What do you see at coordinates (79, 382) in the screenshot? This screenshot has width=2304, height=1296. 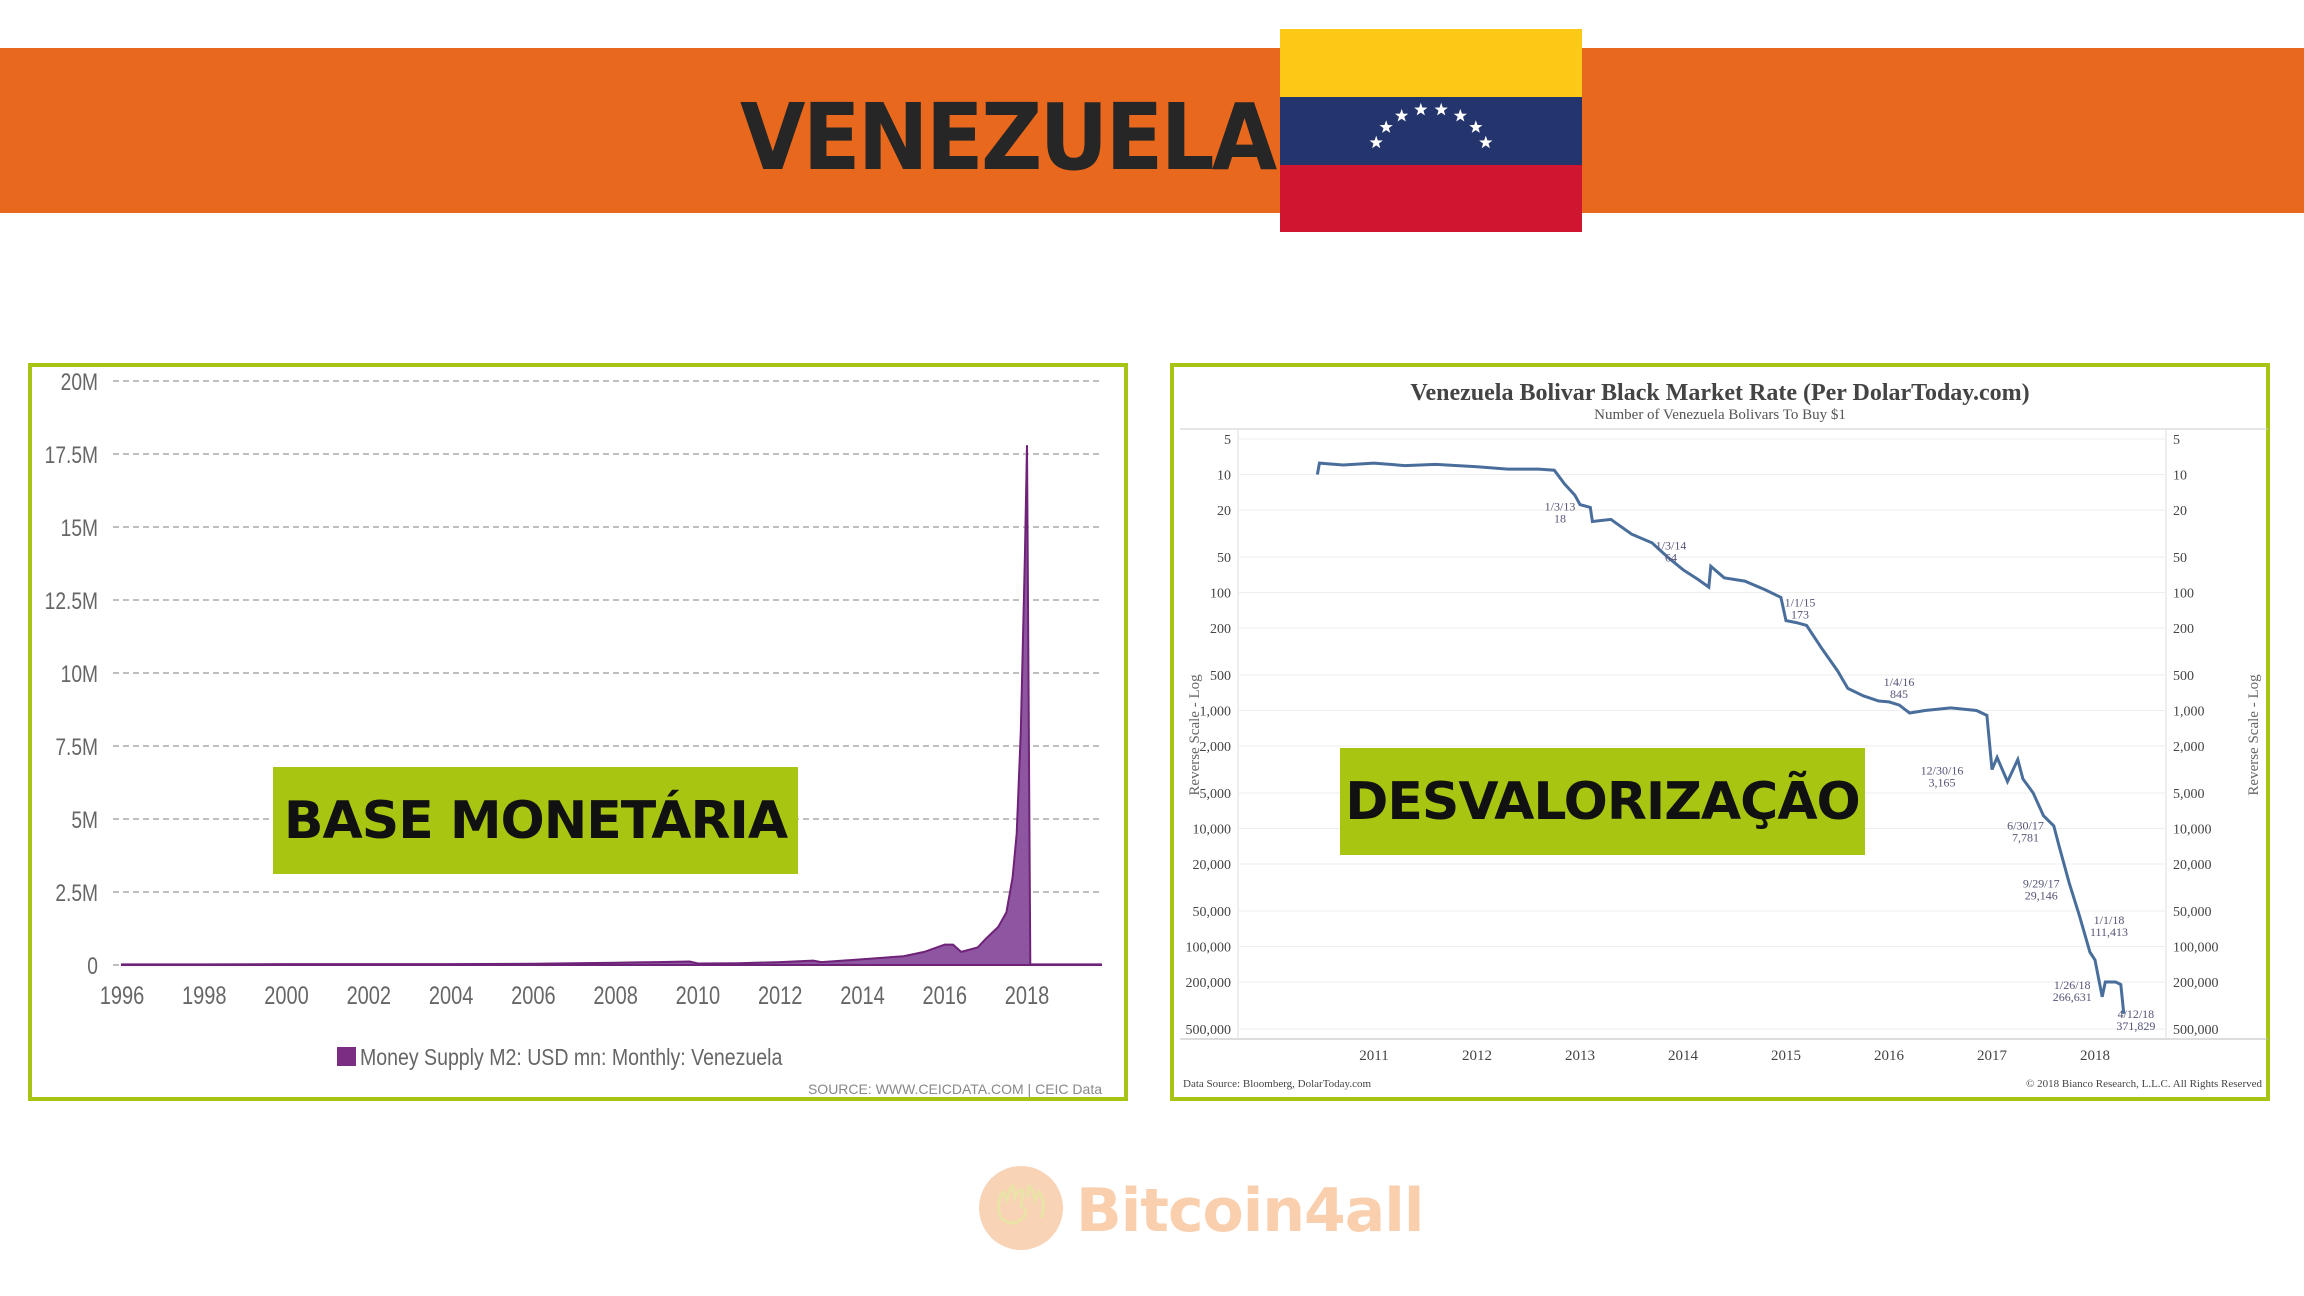 I see `y-tick-label: 20M` at bounding box center [79, 382].